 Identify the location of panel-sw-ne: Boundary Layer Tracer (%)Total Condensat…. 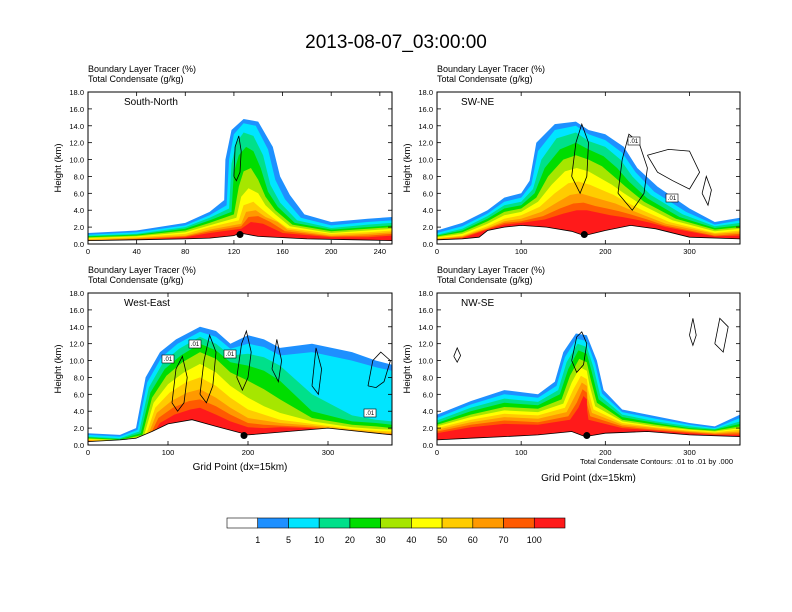
(571, 160).